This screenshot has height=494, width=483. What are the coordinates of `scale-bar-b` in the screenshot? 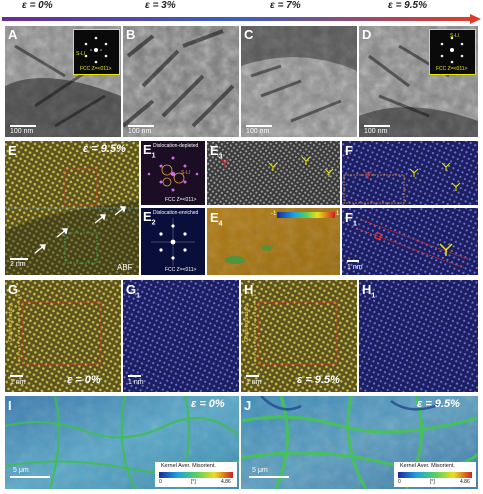 It's located at (141, 126).